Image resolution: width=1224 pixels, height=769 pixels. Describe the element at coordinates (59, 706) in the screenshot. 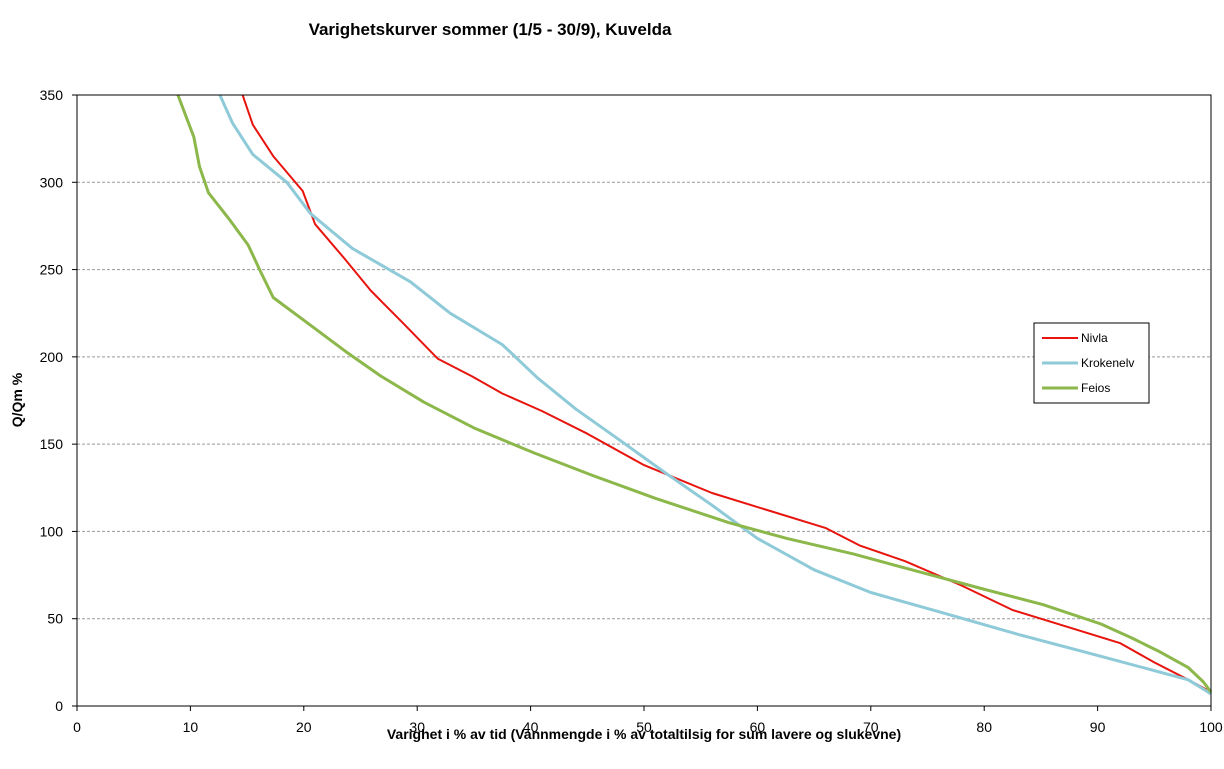

I see `y-tick-label: 0` at that location.